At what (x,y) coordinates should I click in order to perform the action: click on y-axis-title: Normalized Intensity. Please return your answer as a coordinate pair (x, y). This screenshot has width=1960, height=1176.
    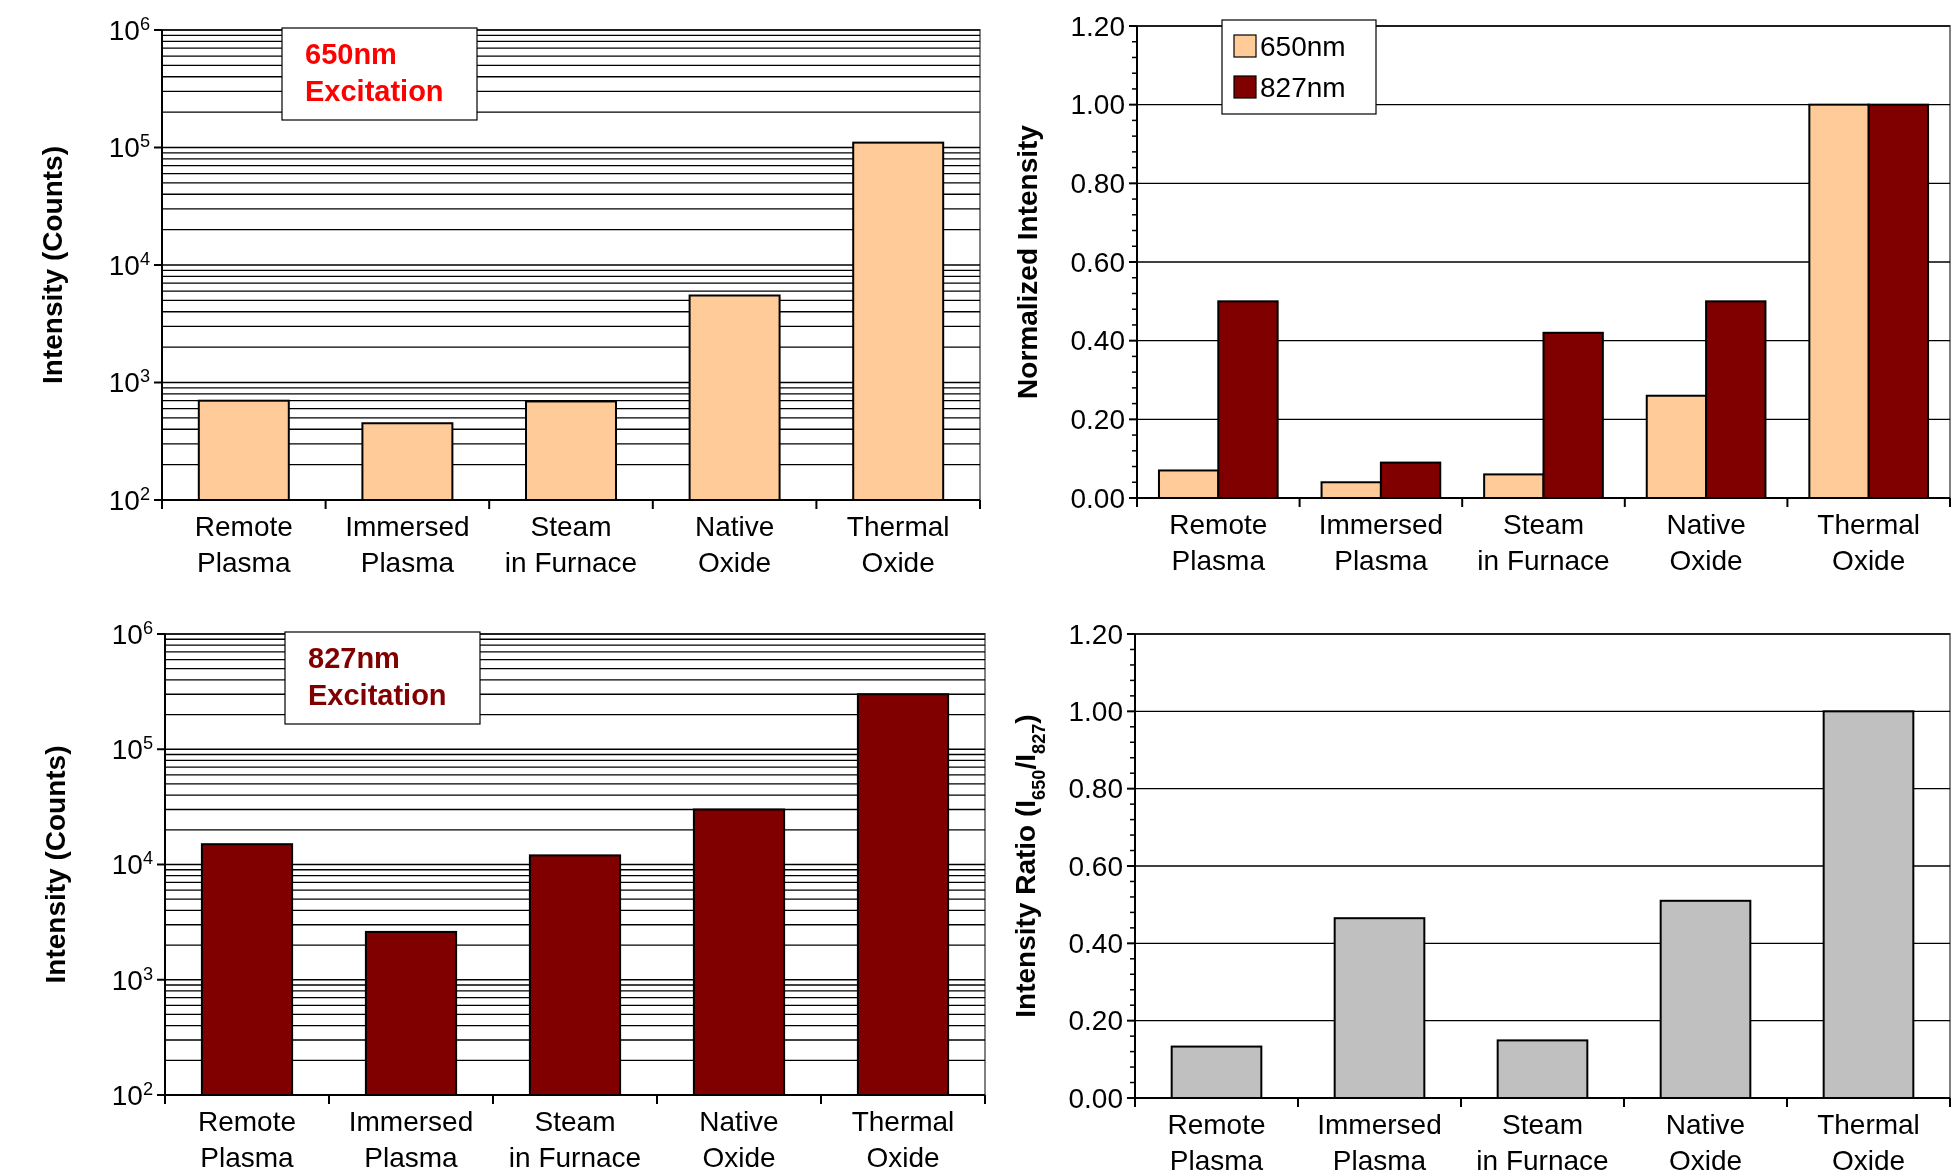
    Looking at the image, I should click on (1027, 261).